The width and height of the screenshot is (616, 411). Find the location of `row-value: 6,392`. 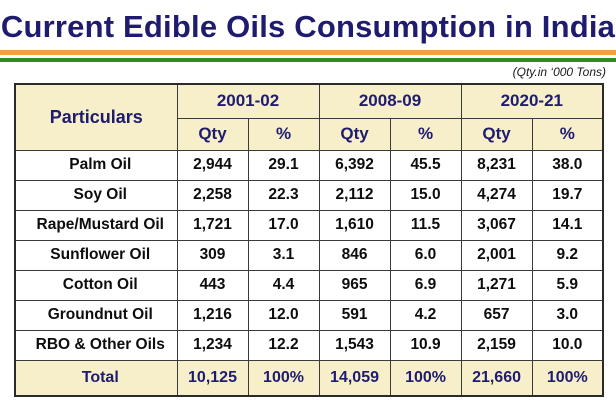

row-value: 6,392 is located at coordinates (354, 165).